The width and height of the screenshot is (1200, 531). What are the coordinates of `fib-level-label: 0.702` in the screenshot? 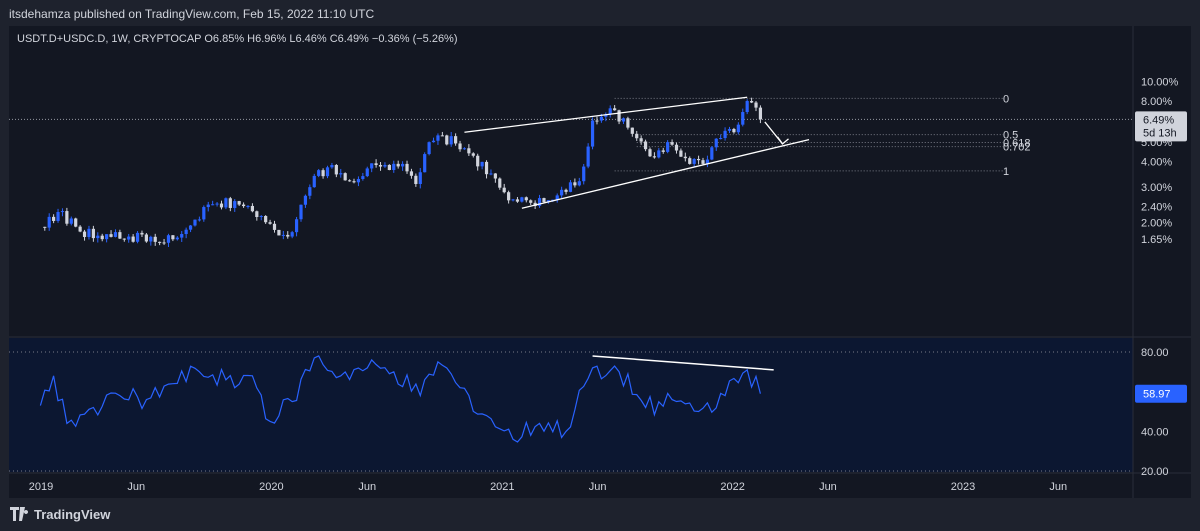 It's located at (1017, 148).